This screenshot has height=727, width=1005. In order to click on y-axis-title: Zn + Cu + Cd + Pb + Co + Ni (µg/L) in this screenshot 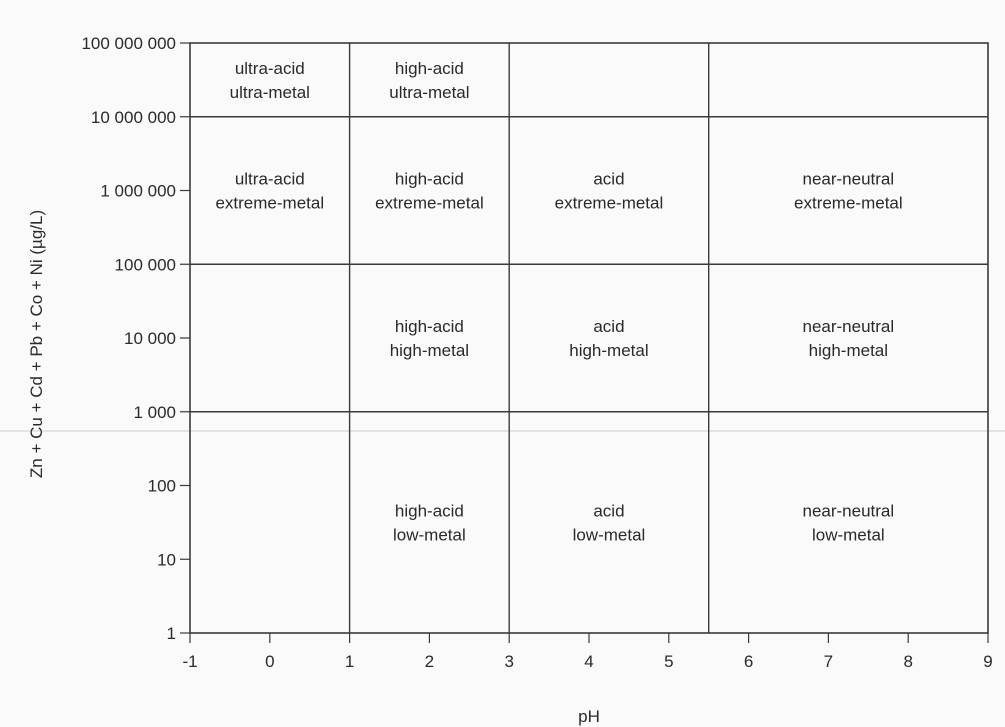, I will do `click(36, 344)`.